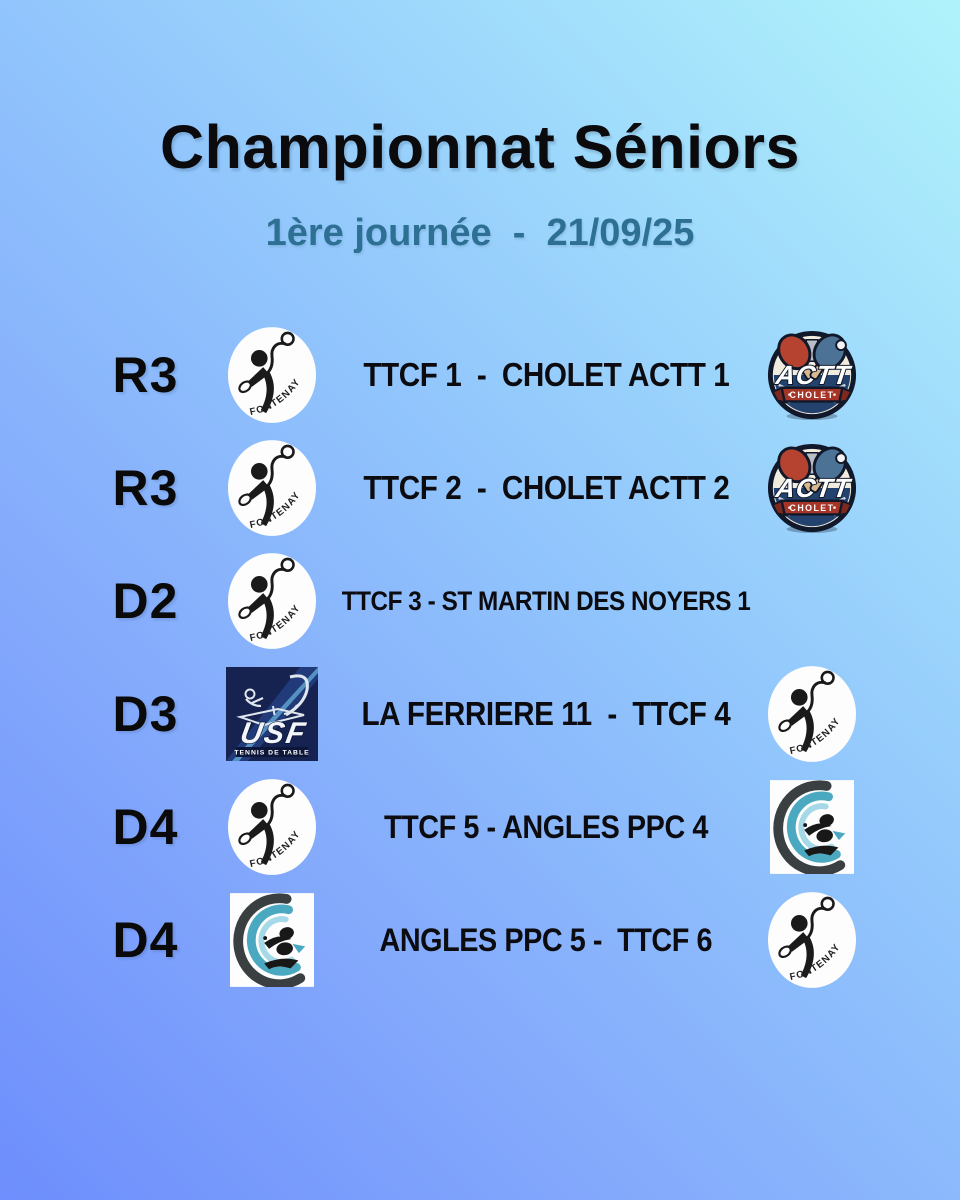 The width and height of the screenshot is (960, 1200). Describe the element at coordinates (480, 147) in the screenshot. I see `page-title: Championnat Séniors` at that location.